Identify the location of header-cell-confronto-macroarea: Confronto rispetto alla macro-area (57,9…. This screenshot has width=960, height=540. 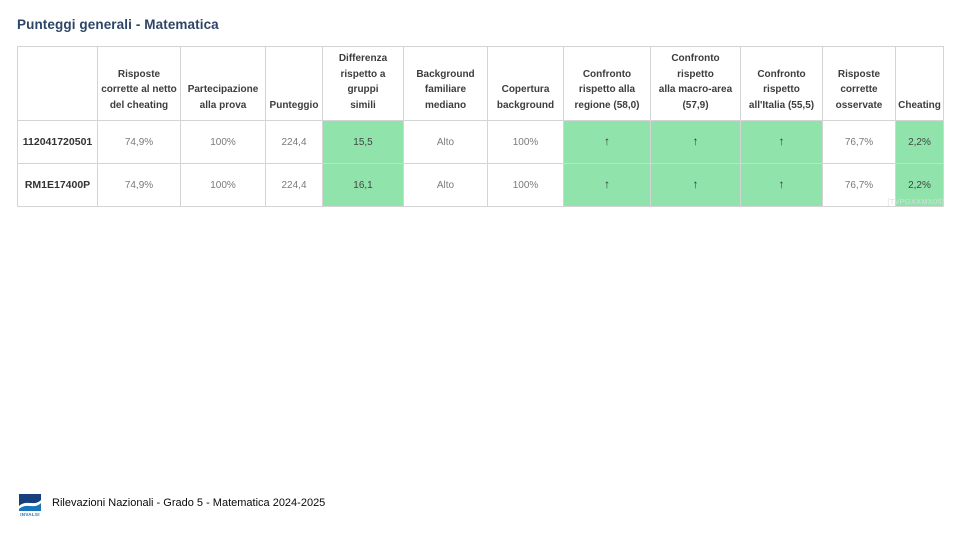
(695, 83).